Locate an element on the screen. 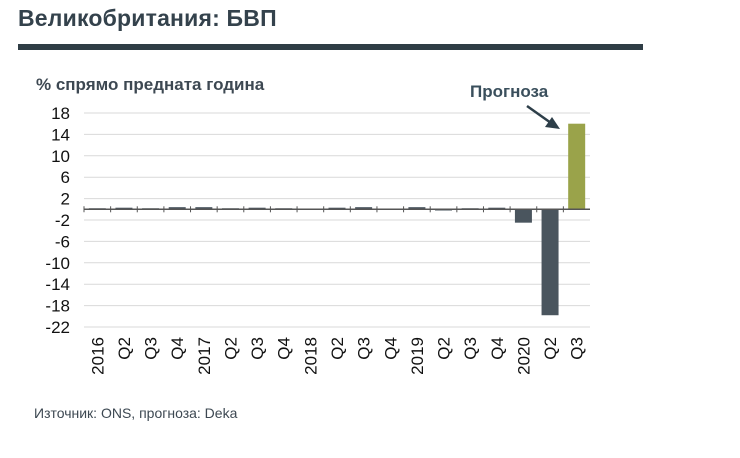 The image size is (740, 458). y-tick-label: -14 is located at coordinates (57, 284).